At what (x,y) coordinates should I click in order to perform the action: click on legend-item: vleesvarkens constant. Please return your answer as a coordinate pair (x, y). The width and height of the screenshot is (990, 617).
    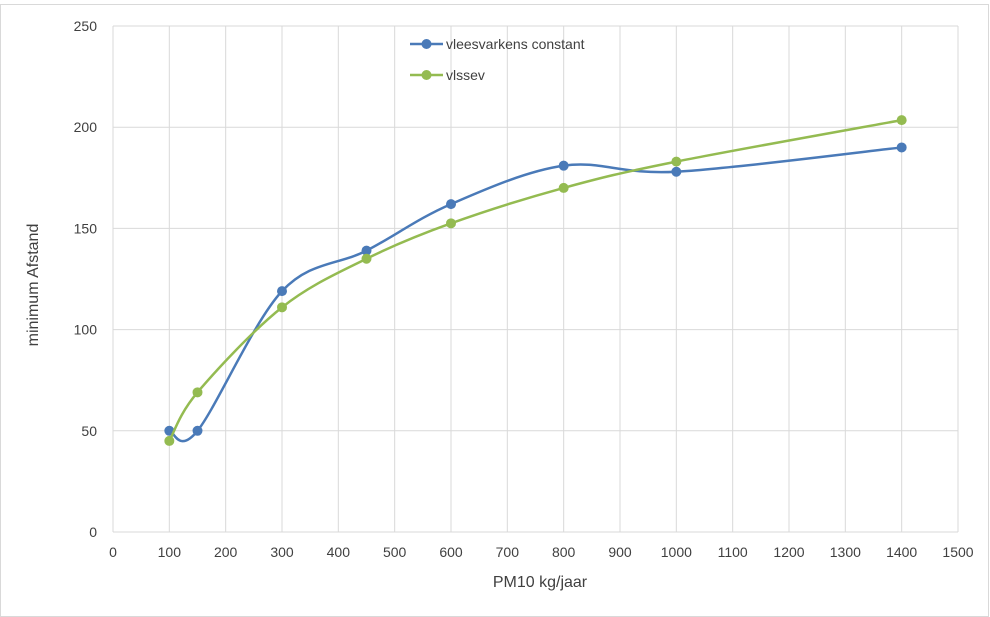
    Looking at the image, I should click on (497, 44).